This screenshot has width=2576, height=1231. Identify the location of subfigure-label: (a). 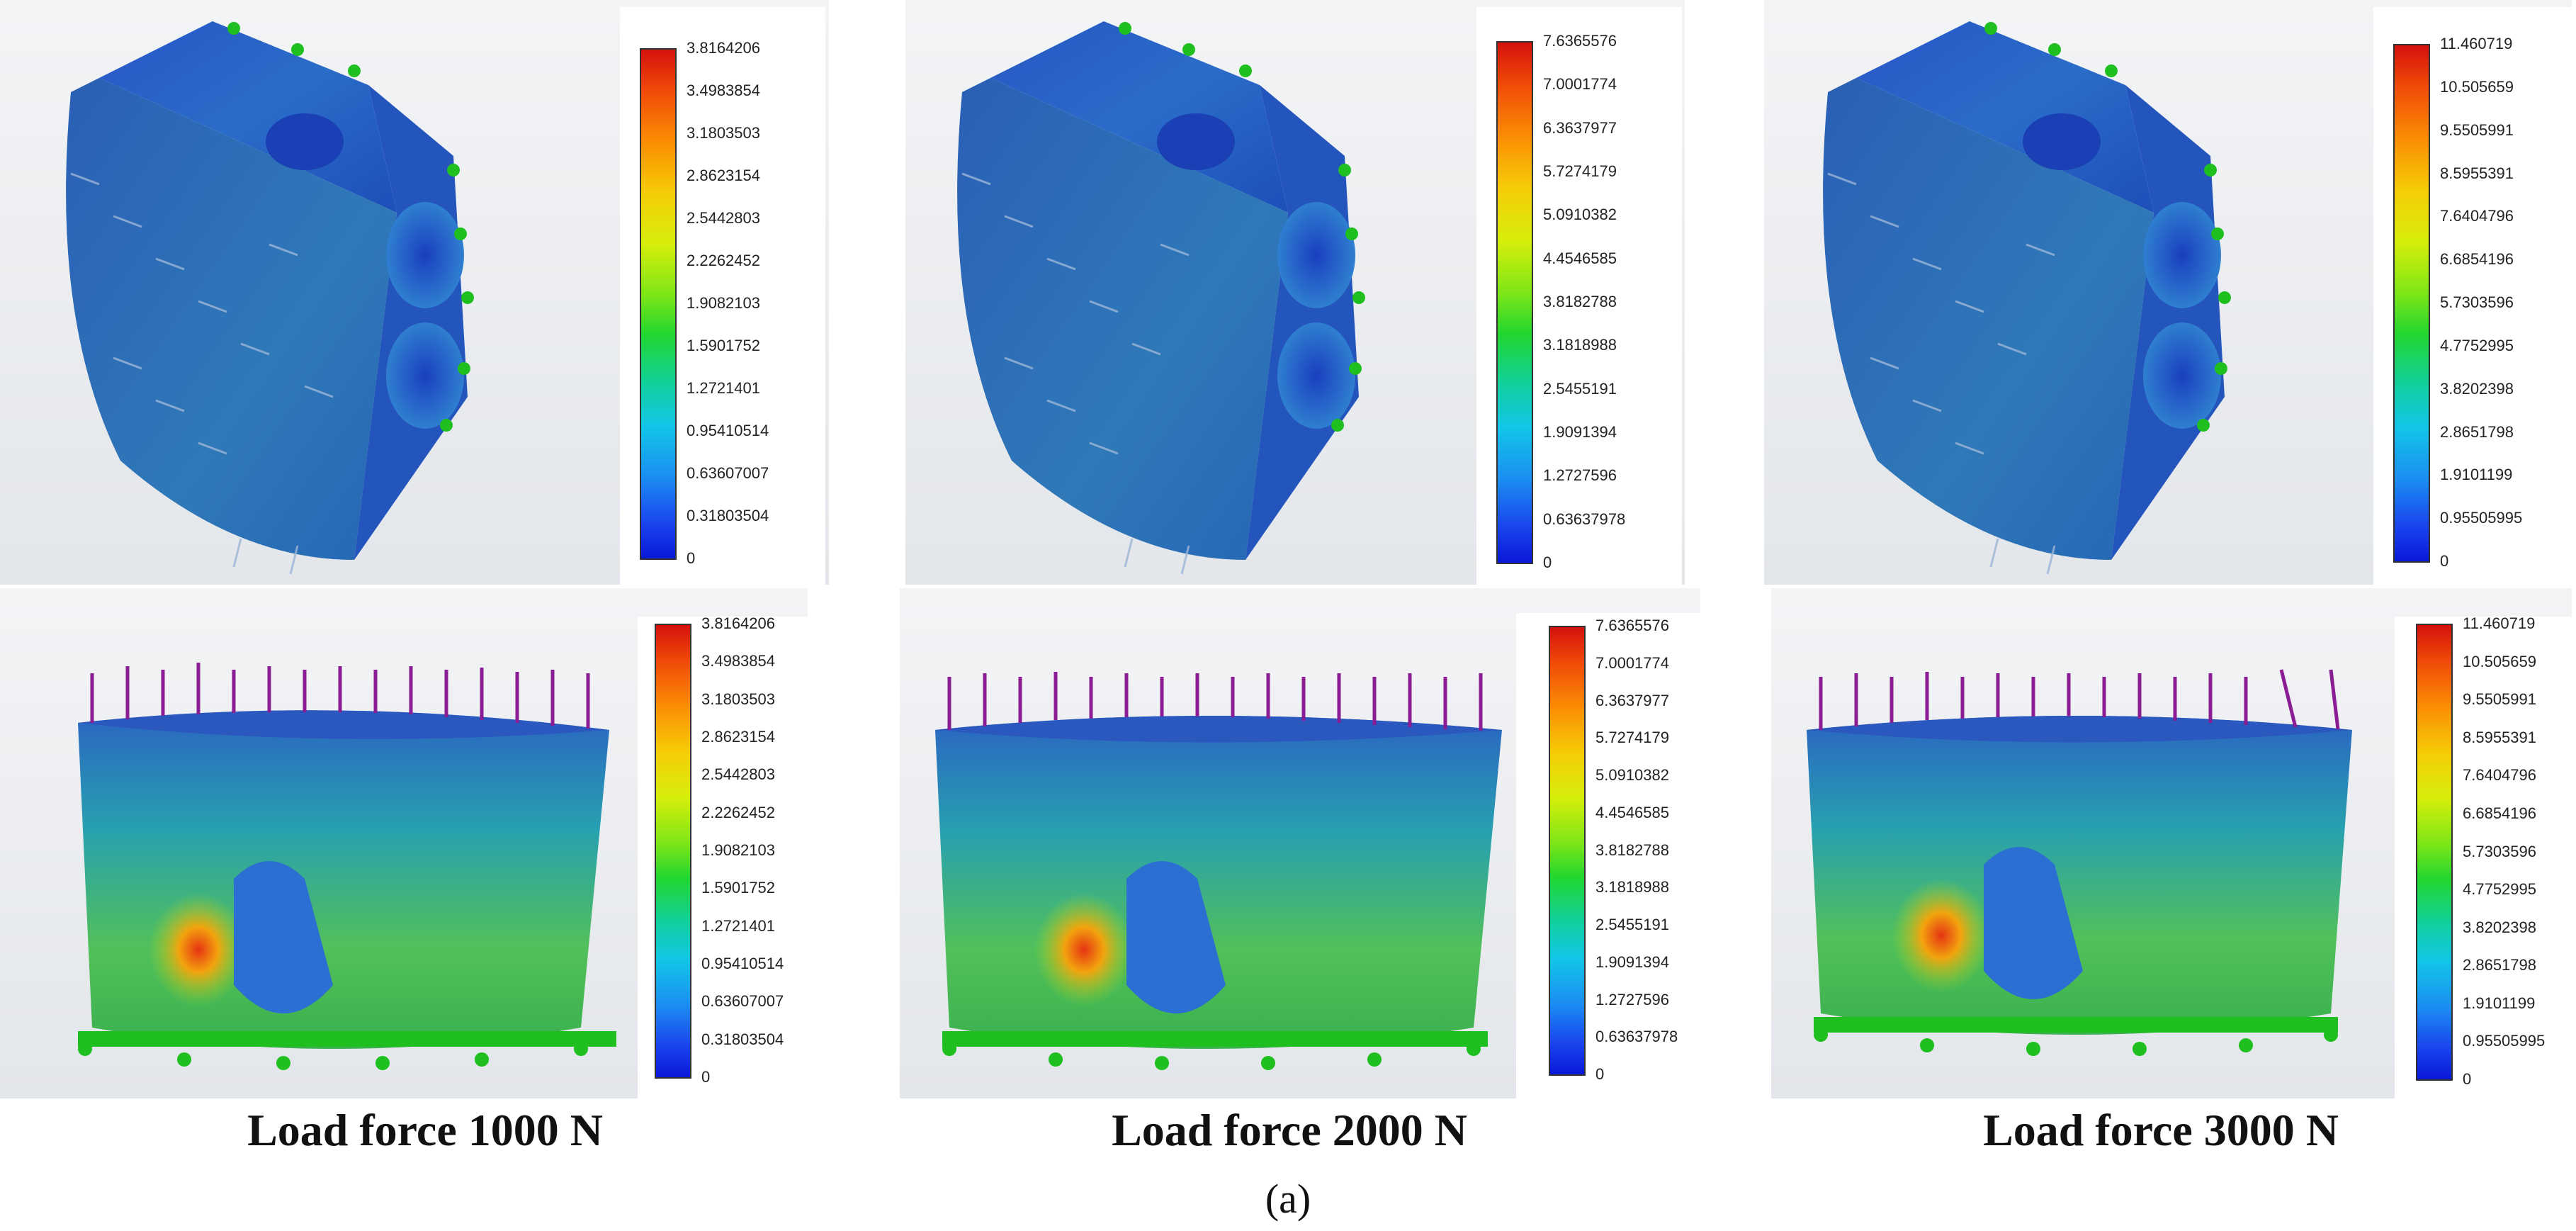
(1288, 1199).